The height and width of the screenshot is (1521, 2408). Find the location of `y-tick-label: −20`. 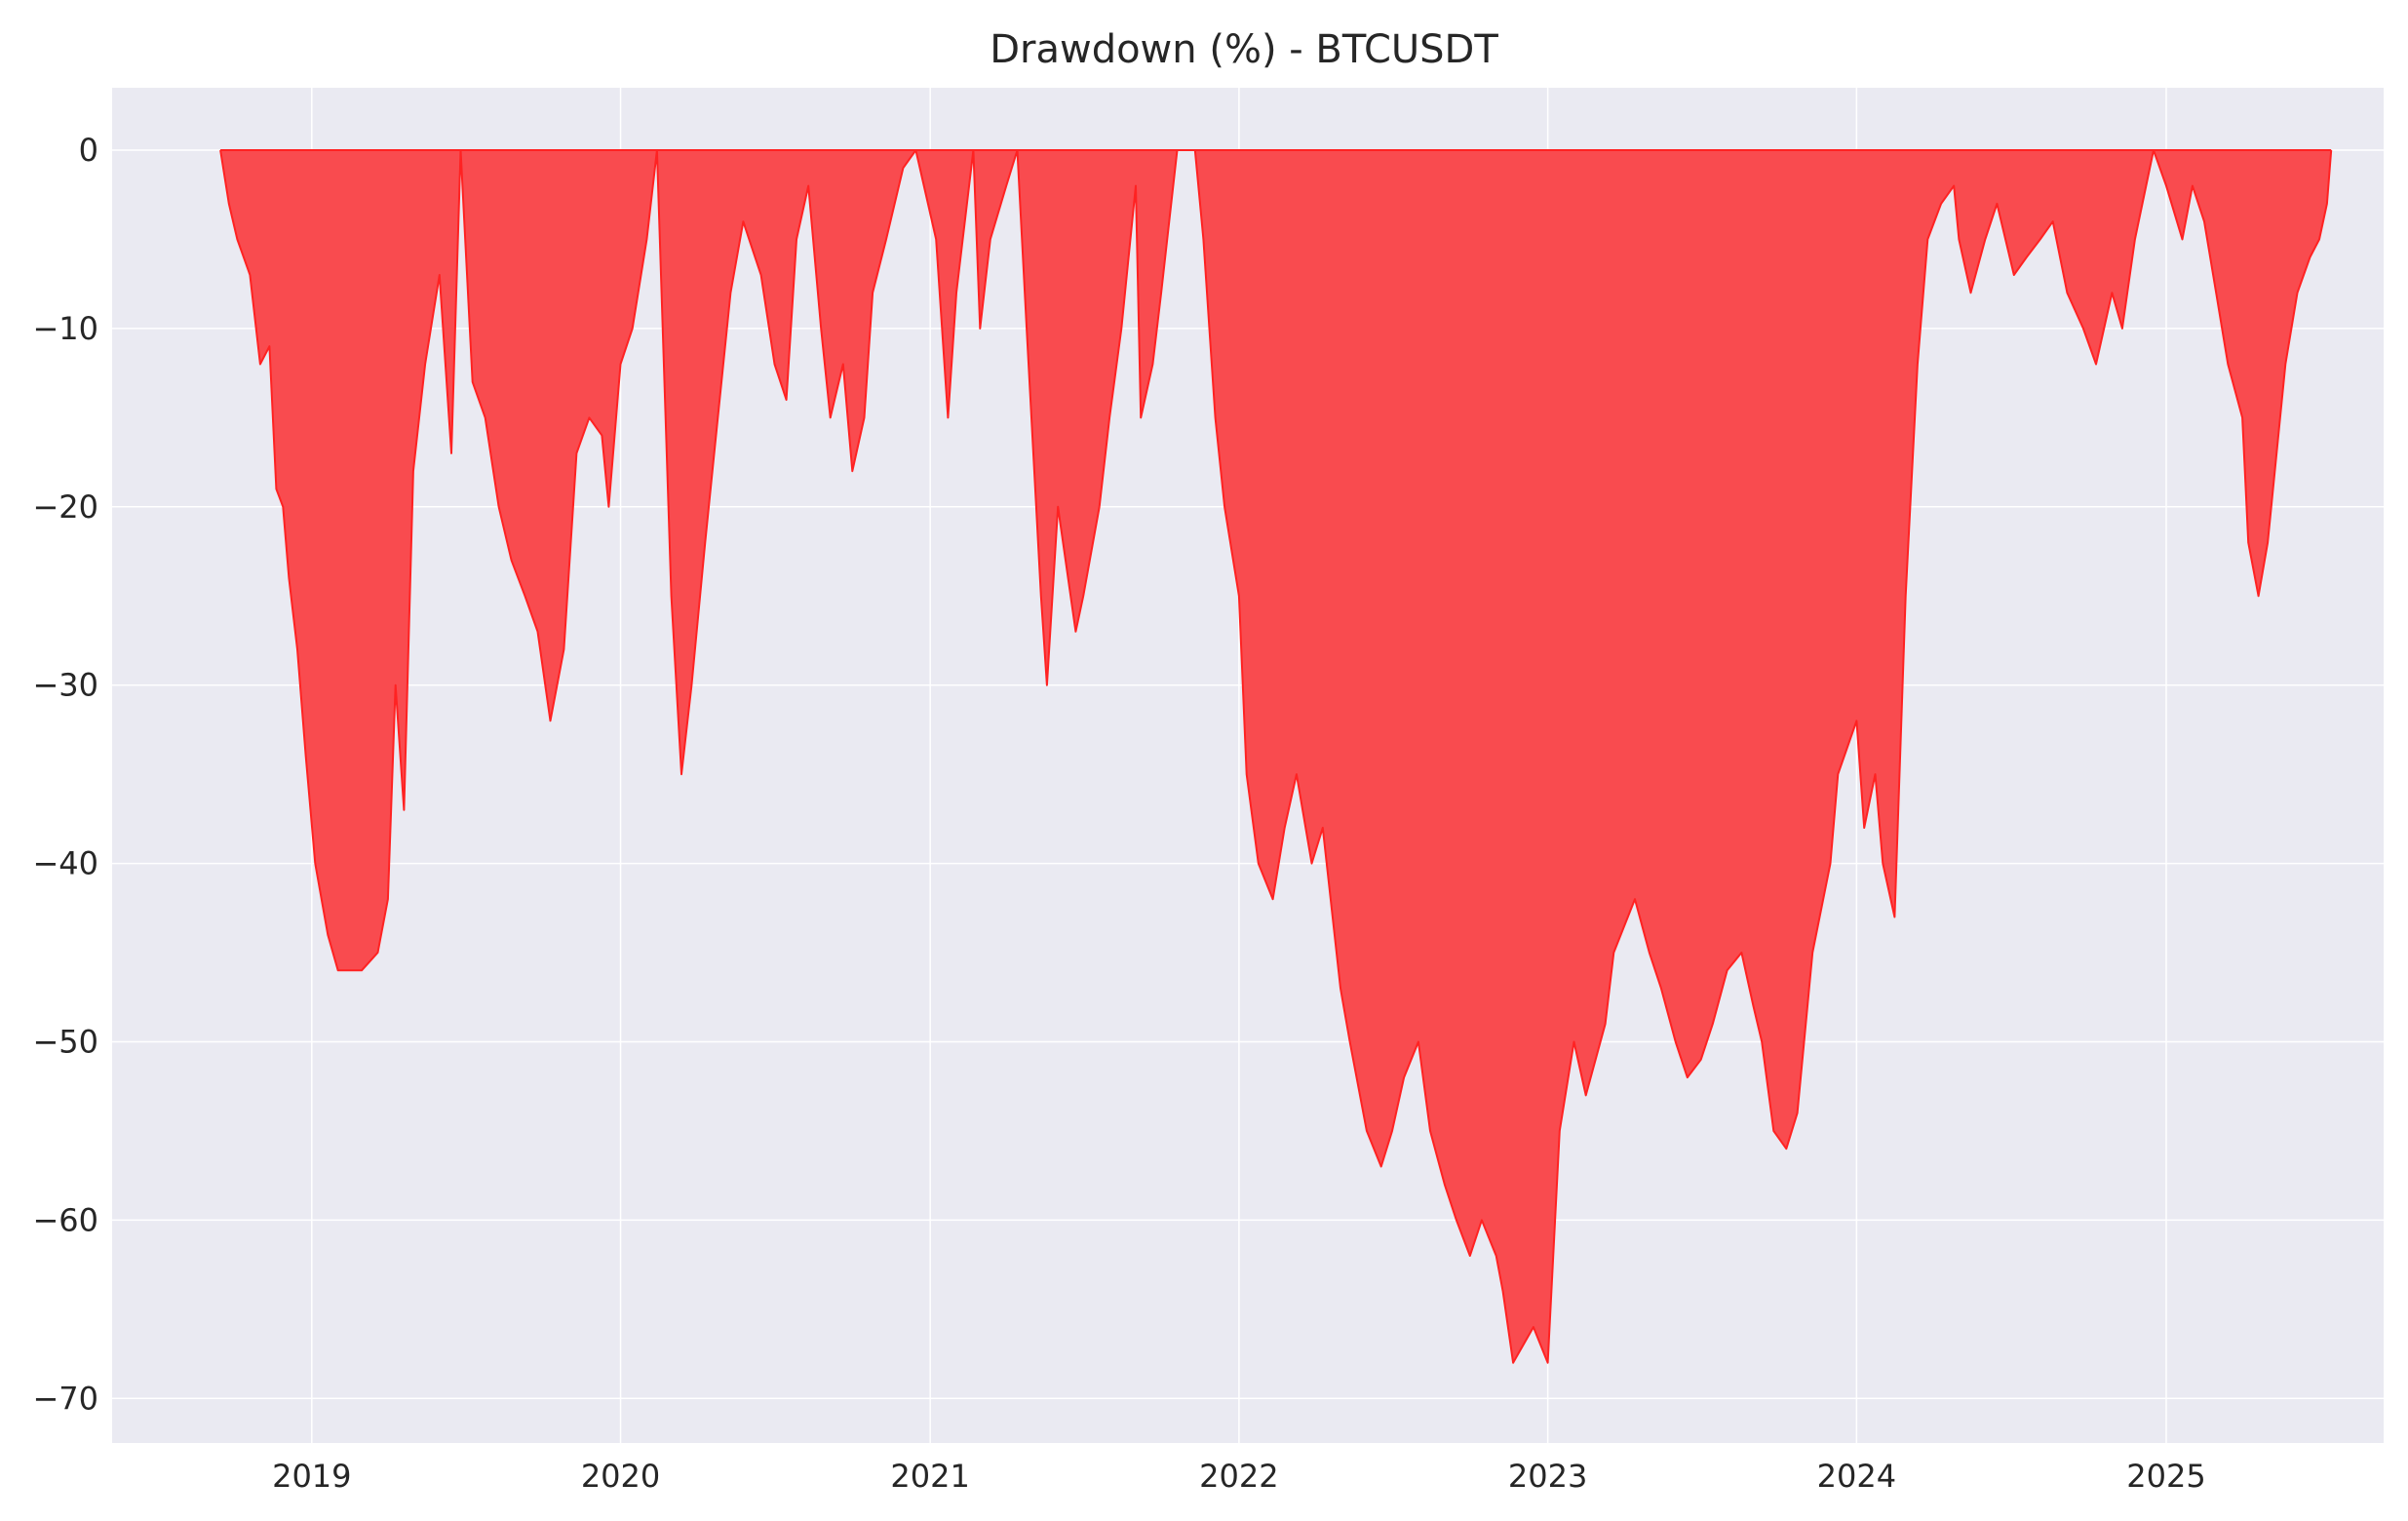

y-tick-label: −20 is located at coordinates (65, 507).